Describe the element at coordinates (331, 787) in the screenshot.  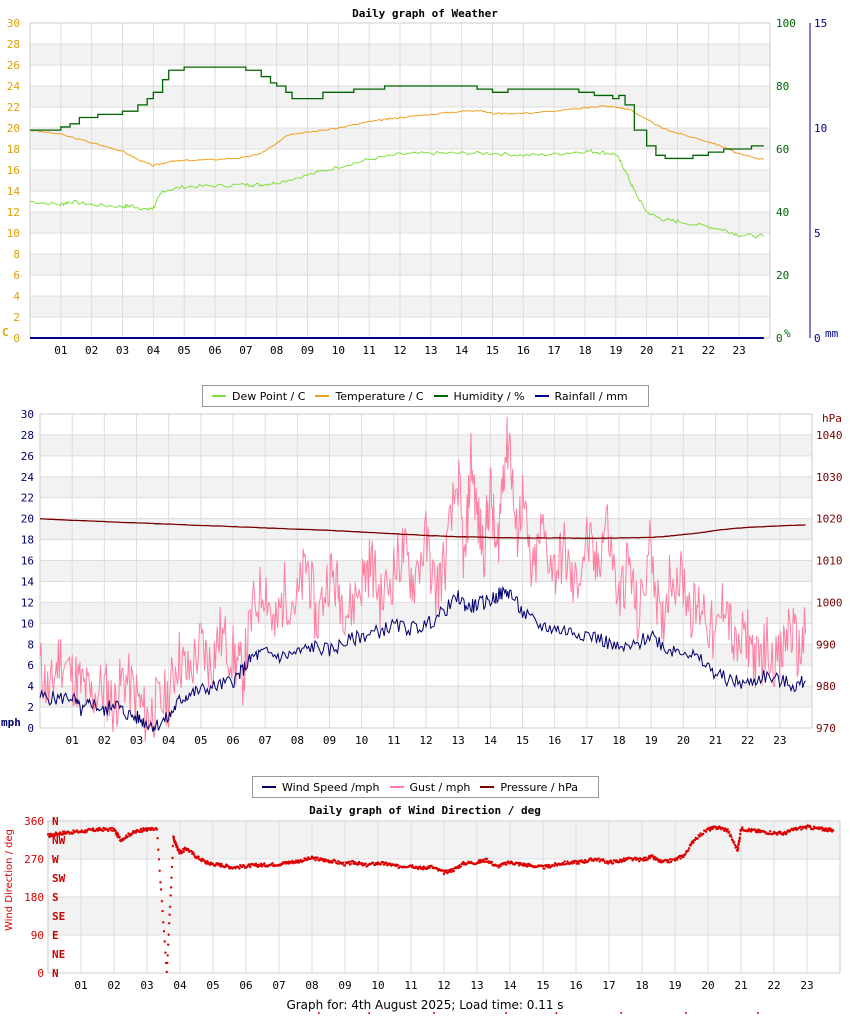
I see `legend-wind-label: Wind Speed /mph` at that location.